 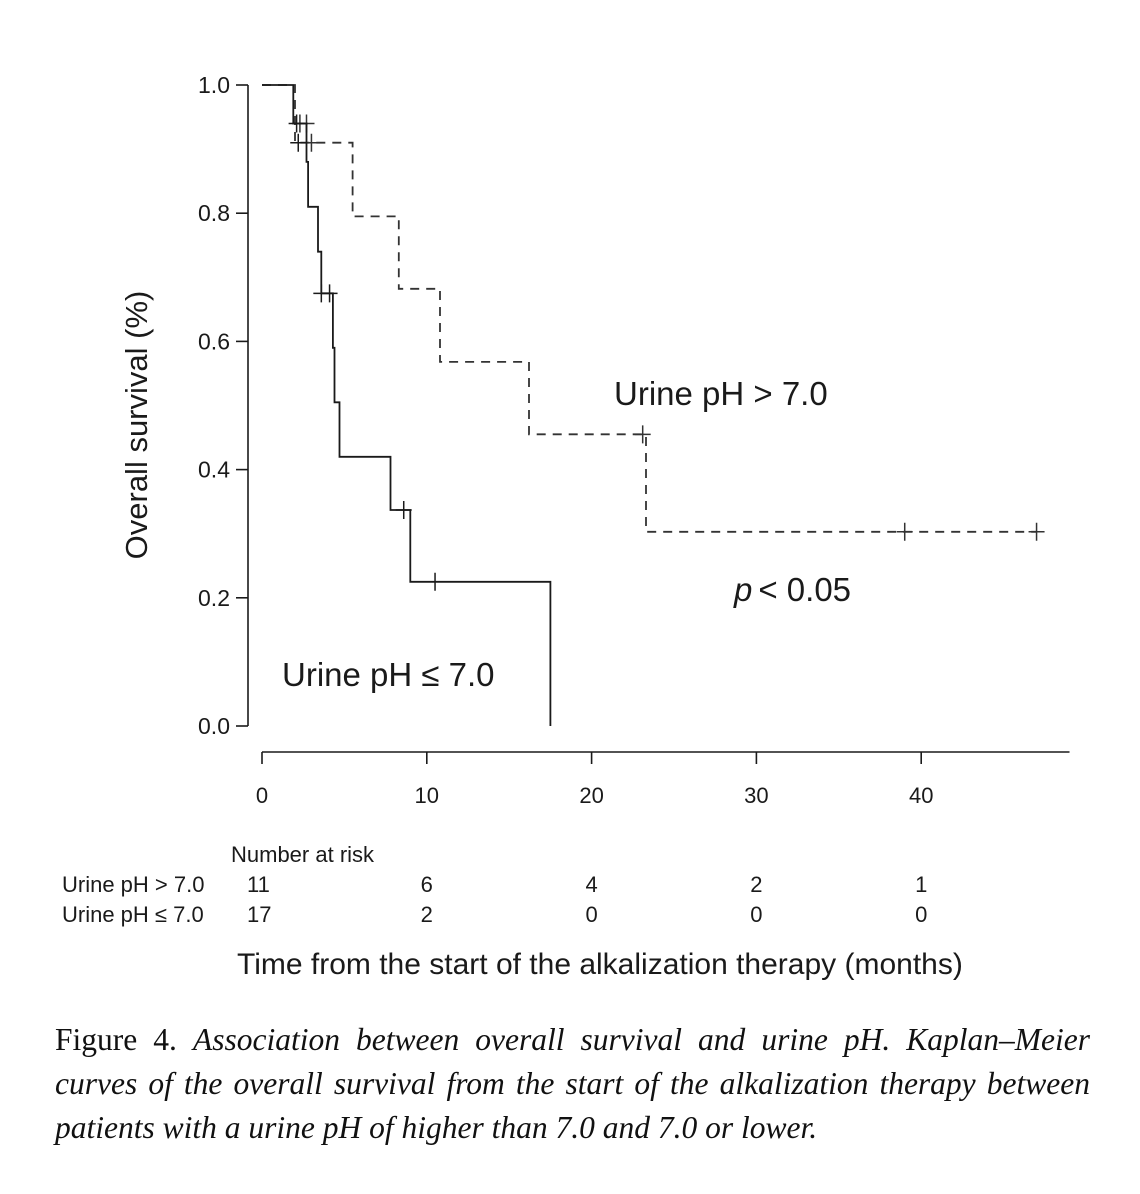 I want to click on y-tick-label: 0.6, so click(x=214, y=341).